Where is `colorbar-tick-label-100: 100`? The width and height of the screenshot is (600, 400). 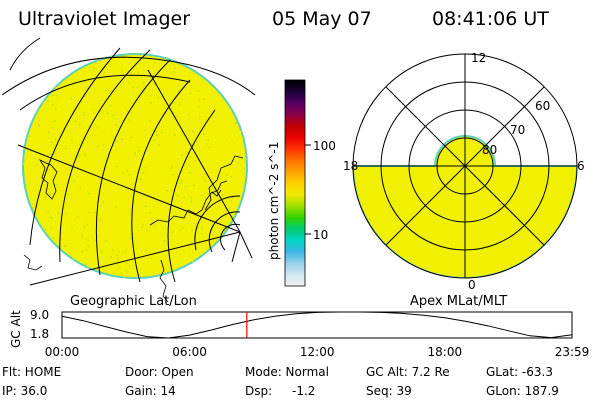
colorbar-tick-label-100: 100 is located at coordinates (324, 146).